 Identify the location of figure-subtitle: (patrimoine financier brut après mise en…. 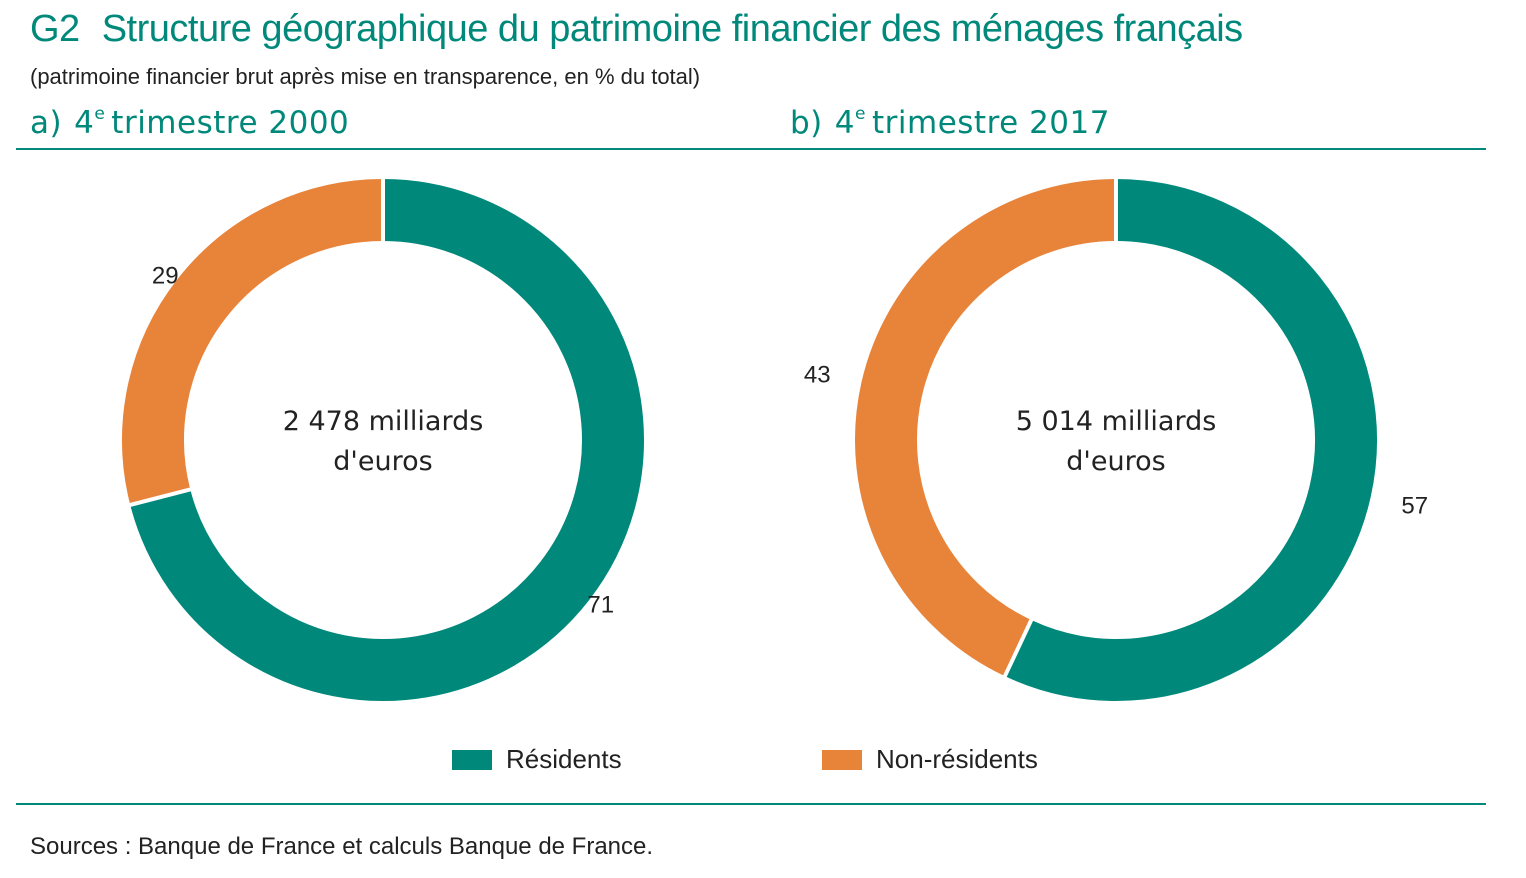
(365, 76).